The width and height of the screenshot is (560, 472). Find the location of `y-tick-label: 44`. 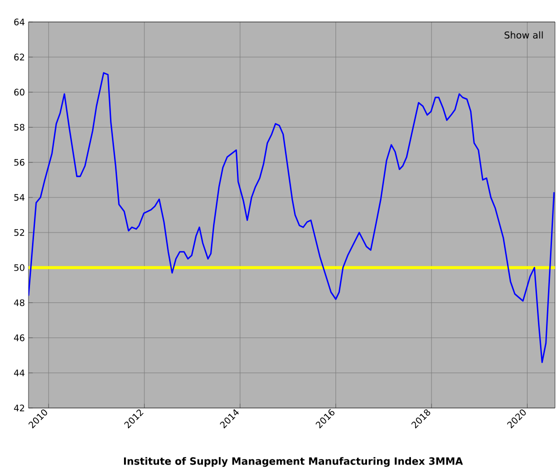

y-tick-label: 44 is located at coordinates (19, 373).